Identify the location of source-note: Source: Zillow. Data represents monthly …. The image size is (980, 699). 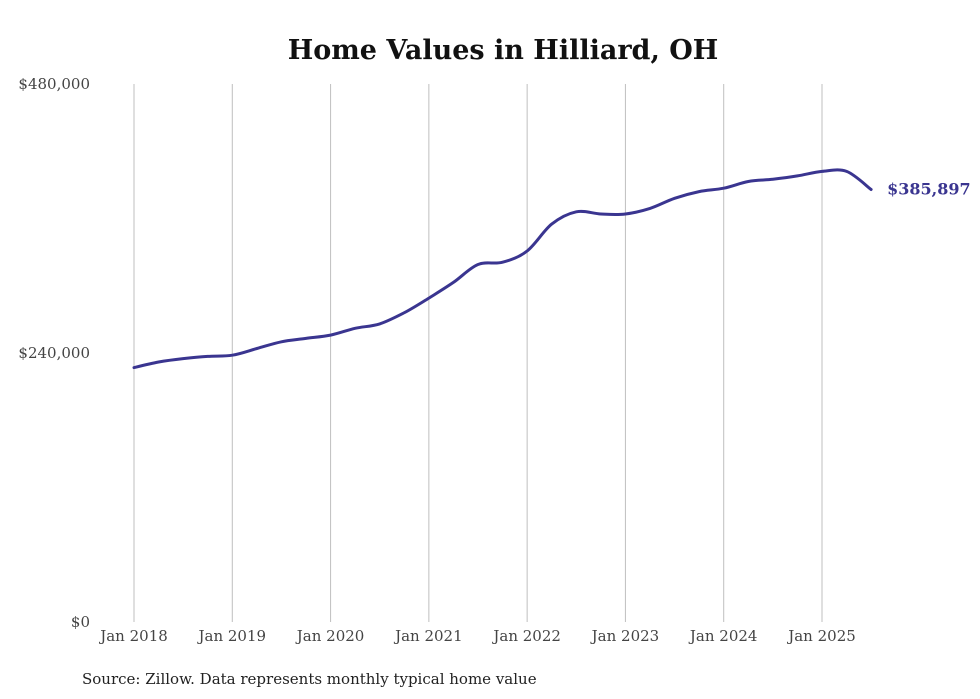
(309, 679).